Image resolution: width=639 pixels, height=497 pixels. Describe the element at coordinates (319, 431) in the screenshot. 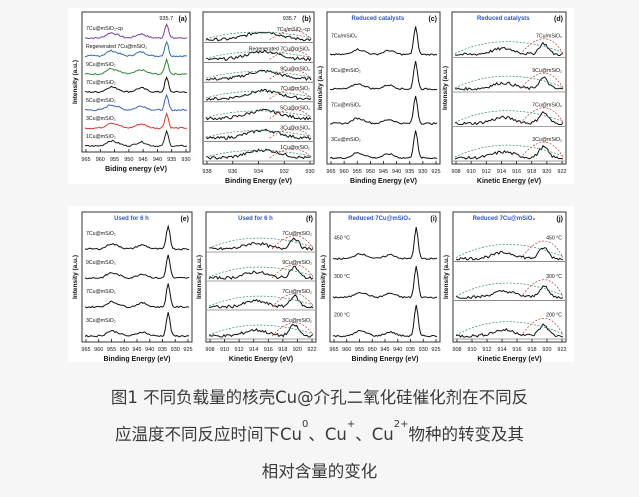

I see `caption-line-2: 应温度不同反应时间下Cu0、Cu+、Cu2+物种的转变及其` at that location.